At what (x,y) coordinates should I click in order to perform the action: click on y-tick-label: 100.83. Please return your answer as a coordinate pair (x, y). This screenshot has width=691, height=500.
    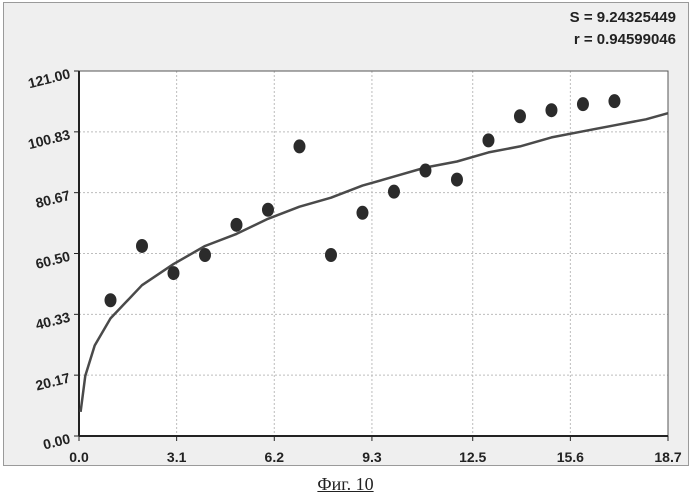
    Looking at the image, I should click on (49, 139).